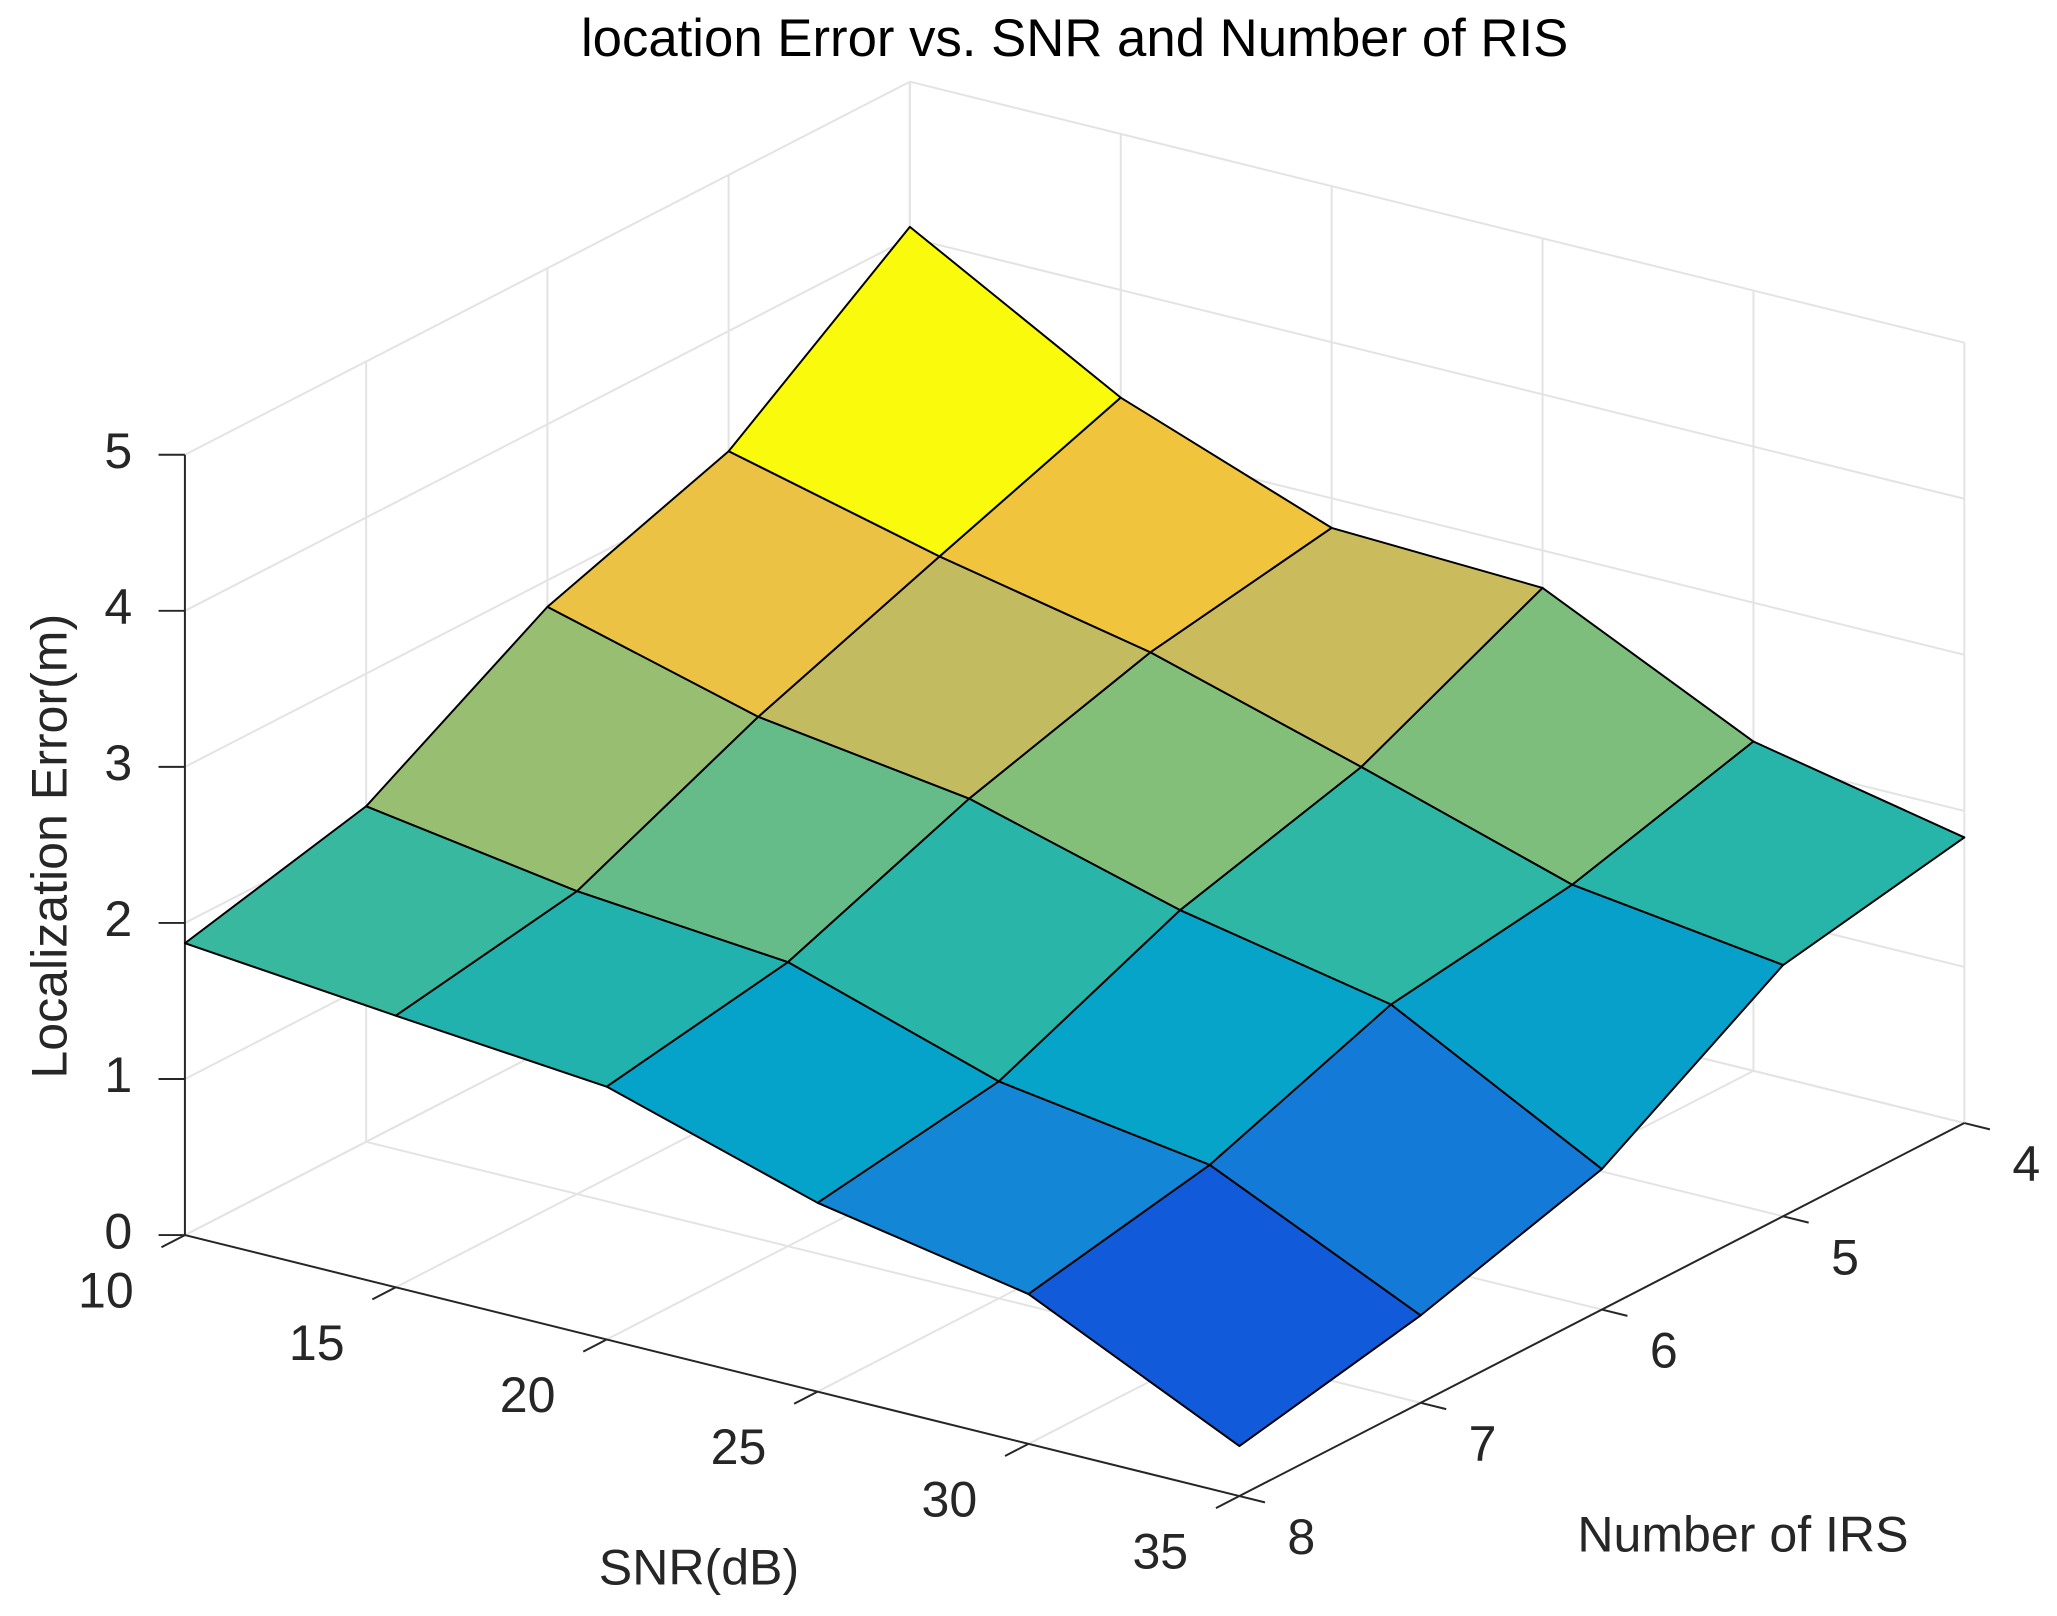 This screenshot has height=1616, width=2057. Describe the element at coordinates (699, 1567) in the screenshot. I see `x-axis-label: SNR(dB)` at that location.